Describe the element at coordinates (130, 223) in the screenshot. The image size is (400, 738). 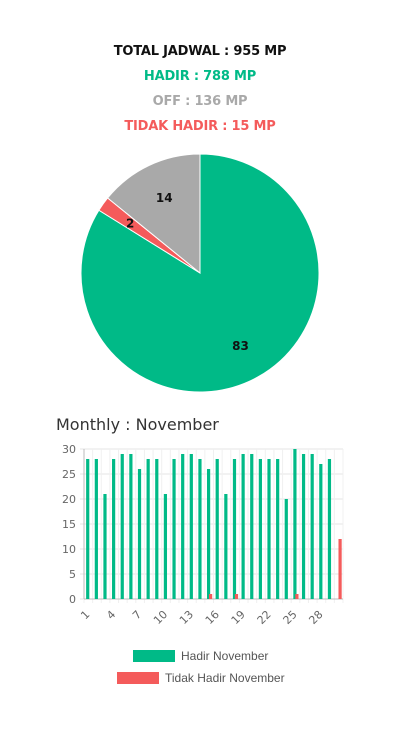
I see `pie-label-1: 2` at that location.